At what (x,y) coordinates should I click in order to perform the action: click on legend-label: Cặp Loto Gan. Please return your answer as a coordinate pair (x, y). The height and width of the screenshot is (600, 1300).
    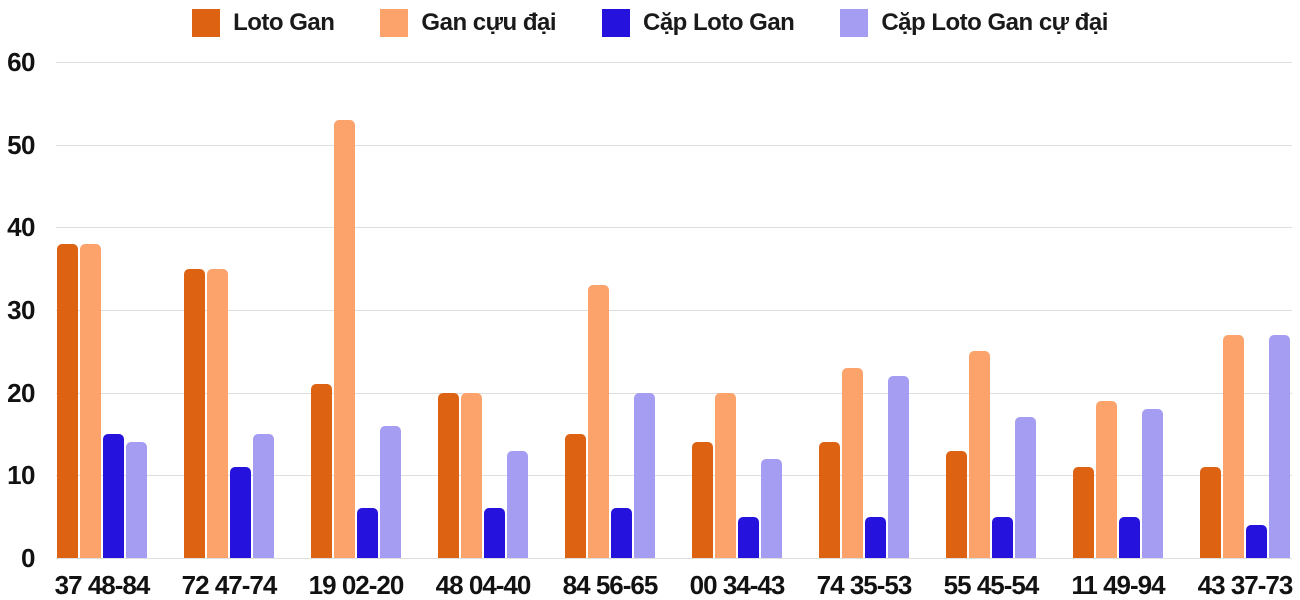
    Looking at the image, I should click on (719, 22).